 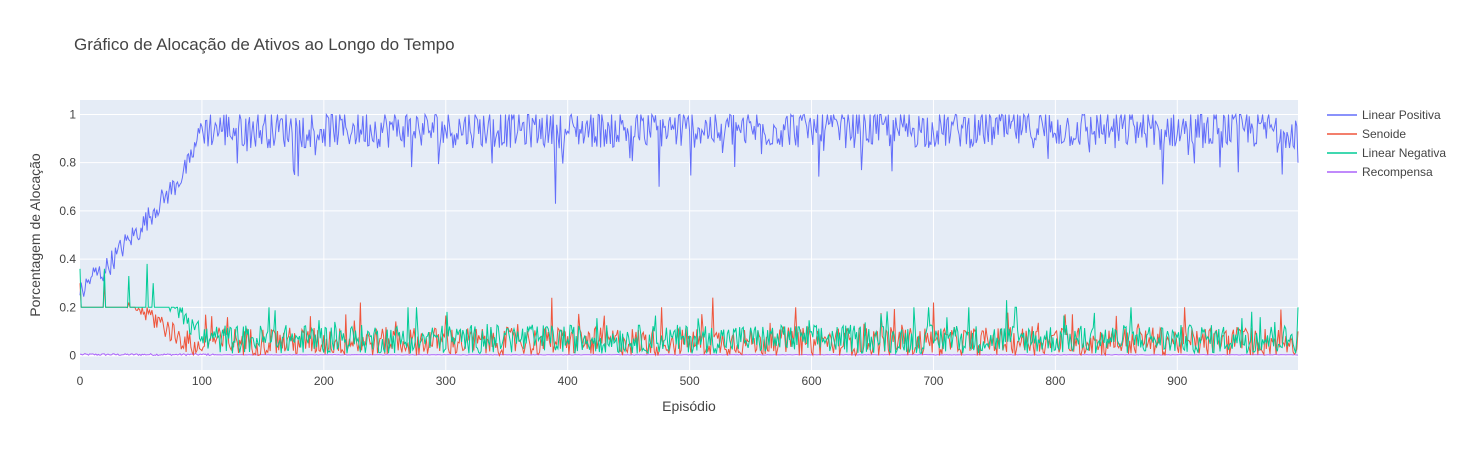 I want to click on legend-label: Senoide, so click(x=1384, y=134).